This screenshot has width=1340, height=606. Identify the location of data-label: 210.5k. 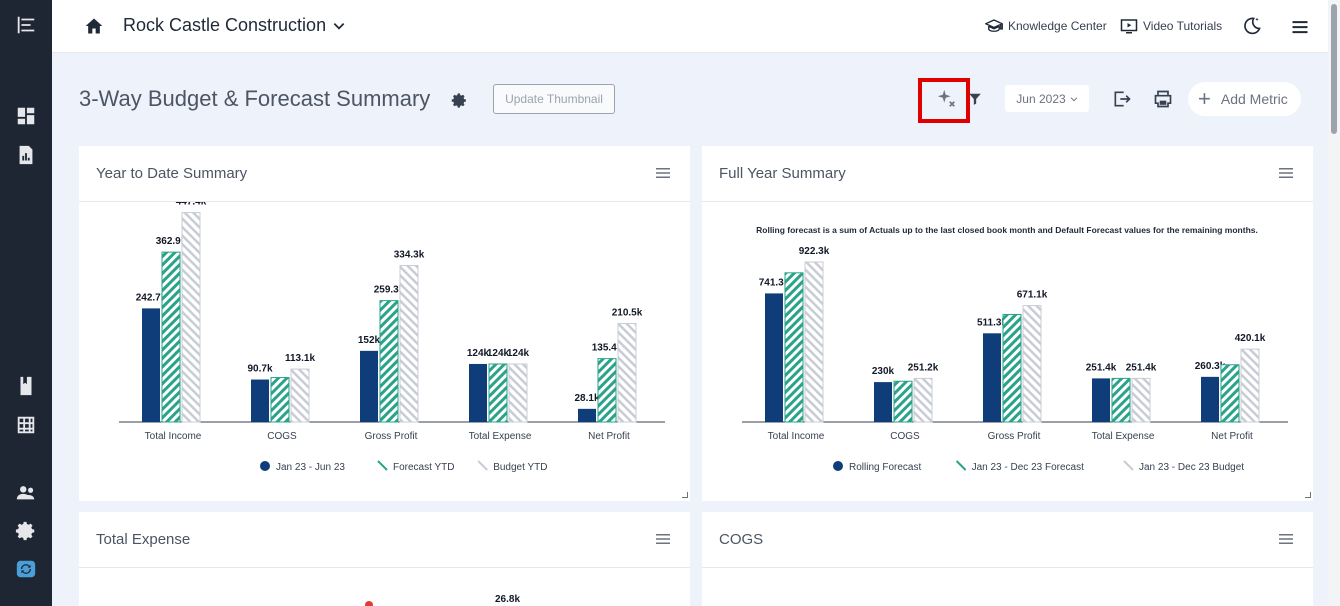
(627, 312).